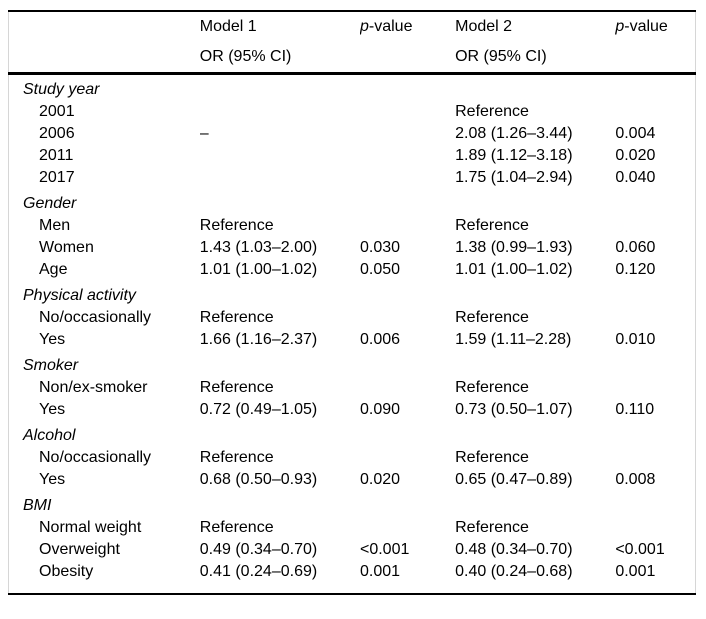 This screenshot has width=706, height=619. I want to click on row-label: 2006, so click(57, 133).